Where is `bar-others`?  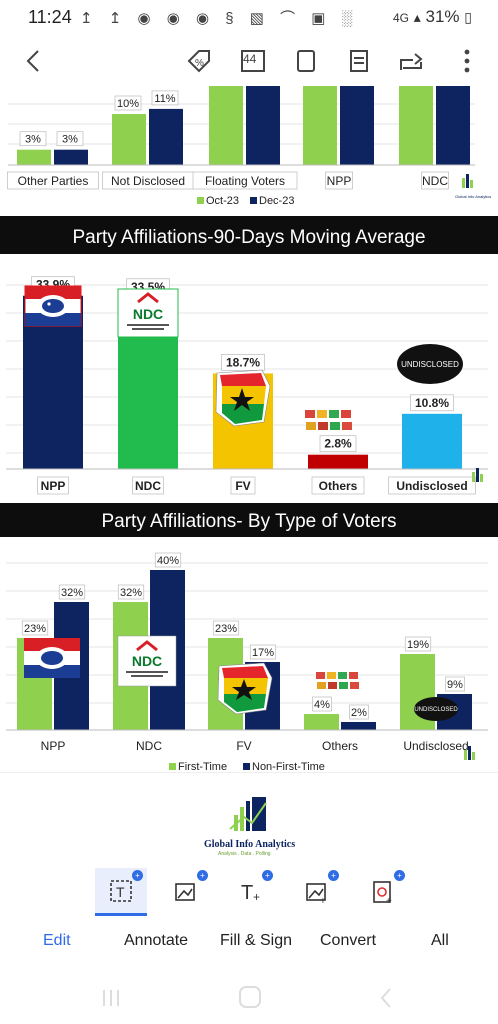
bar-others is located at coordinates (338, 461).